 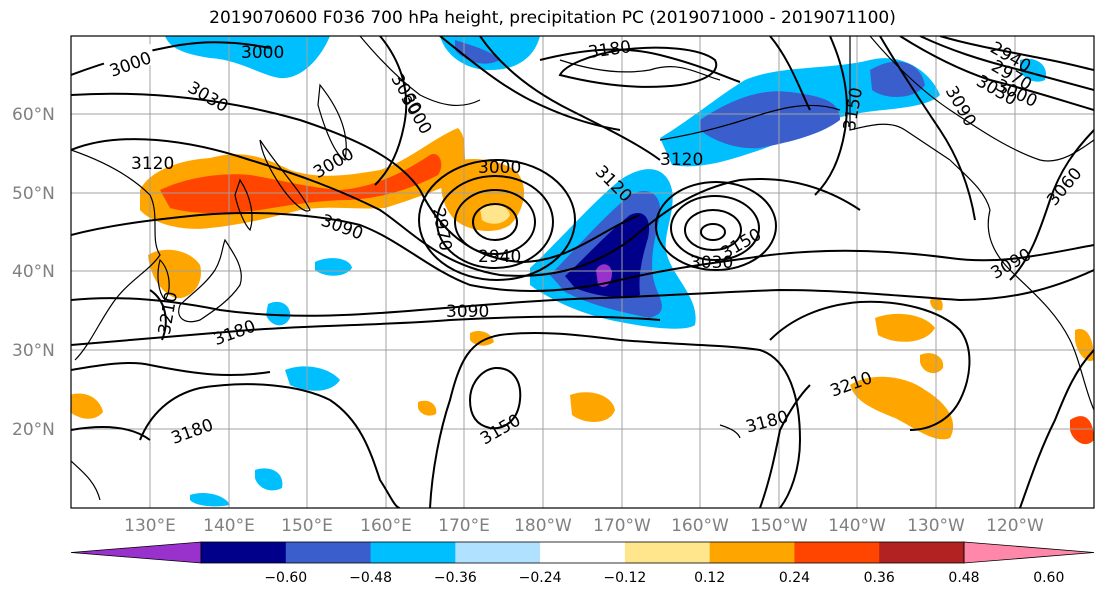 I want to click on lat-tick-label: 50°N, so click(x=33, y=194).